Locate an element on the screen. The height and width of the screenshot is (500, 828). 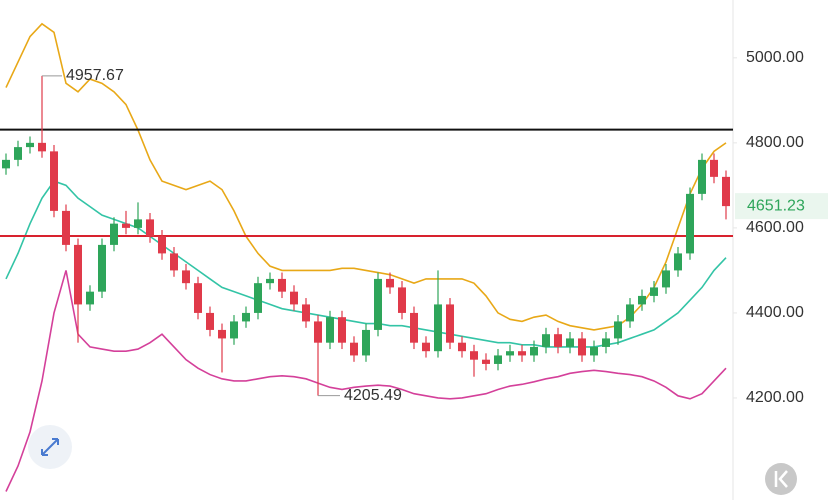
y-tick-label: 4600.00 is located at coordinates (775, 227).